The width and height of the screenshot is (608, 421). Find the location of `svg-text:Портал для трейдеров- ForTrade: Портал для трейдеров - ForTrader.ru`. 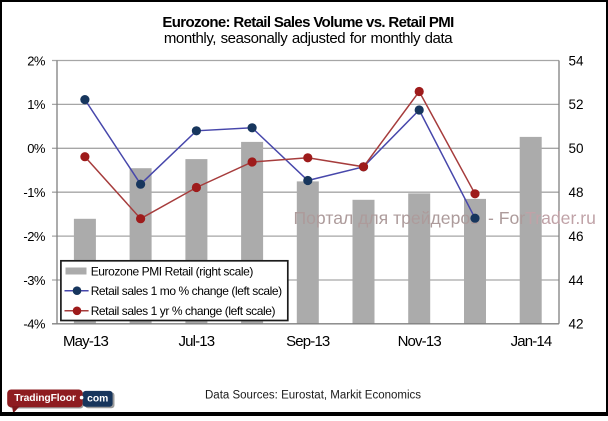

svg-text:Портал для трейдеров- ForTrade: Портал для трейдеров - ForTrader.ru is located at coordinates (445, 218).